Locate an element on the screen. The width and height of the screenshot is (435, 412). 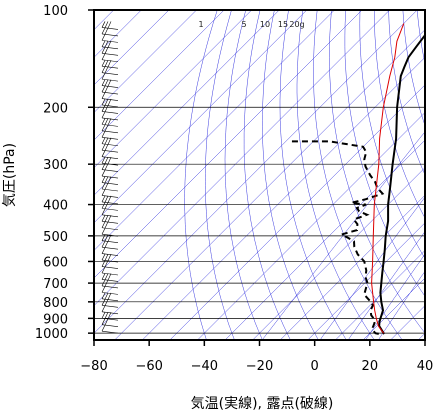
y-tick-label: 900 is located at coordinates (55, 319).